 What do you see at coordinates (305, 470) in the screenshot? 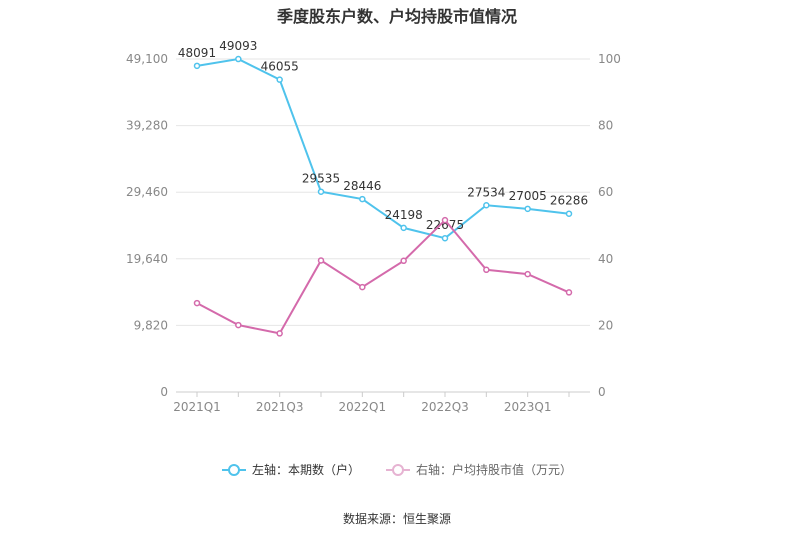
I see `legend-label-households: 左轴：本期数（户）` at bounding box center [305, 470].